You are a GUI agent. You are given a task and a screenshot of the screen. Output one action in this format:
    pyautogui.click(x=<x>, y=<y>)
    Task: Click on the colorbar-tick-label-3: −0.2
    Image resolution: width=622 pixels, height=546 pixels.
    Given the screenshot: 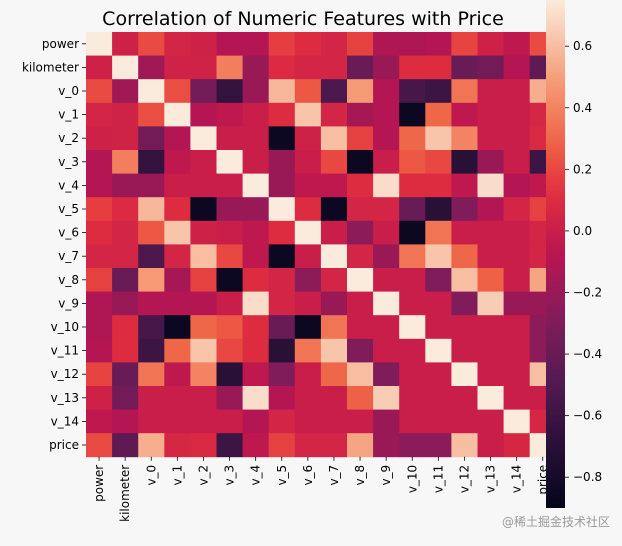 What is the action you would take?
    pyautogui.click(x=587, y=292)
    